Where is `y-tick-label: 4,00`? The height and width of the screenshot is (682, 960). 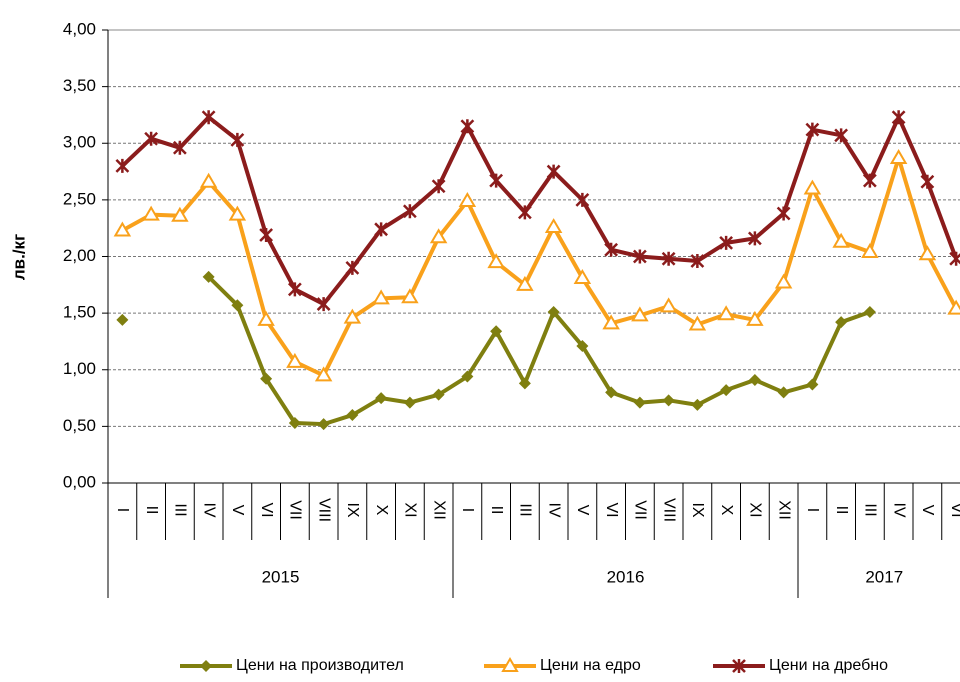
y-tick-label: 4,00 is located at coordinates (79, 28).